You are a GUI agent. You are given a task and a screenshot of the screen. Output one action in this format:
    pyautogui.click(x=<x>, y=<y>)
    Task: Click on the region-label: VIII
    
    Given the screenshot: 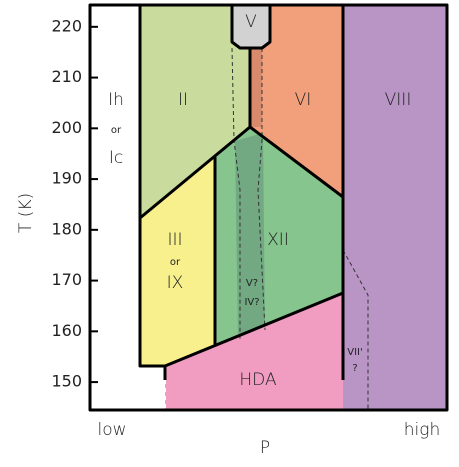 What is the action you would take?
    pyautogui.click(x=398, y=100)
    